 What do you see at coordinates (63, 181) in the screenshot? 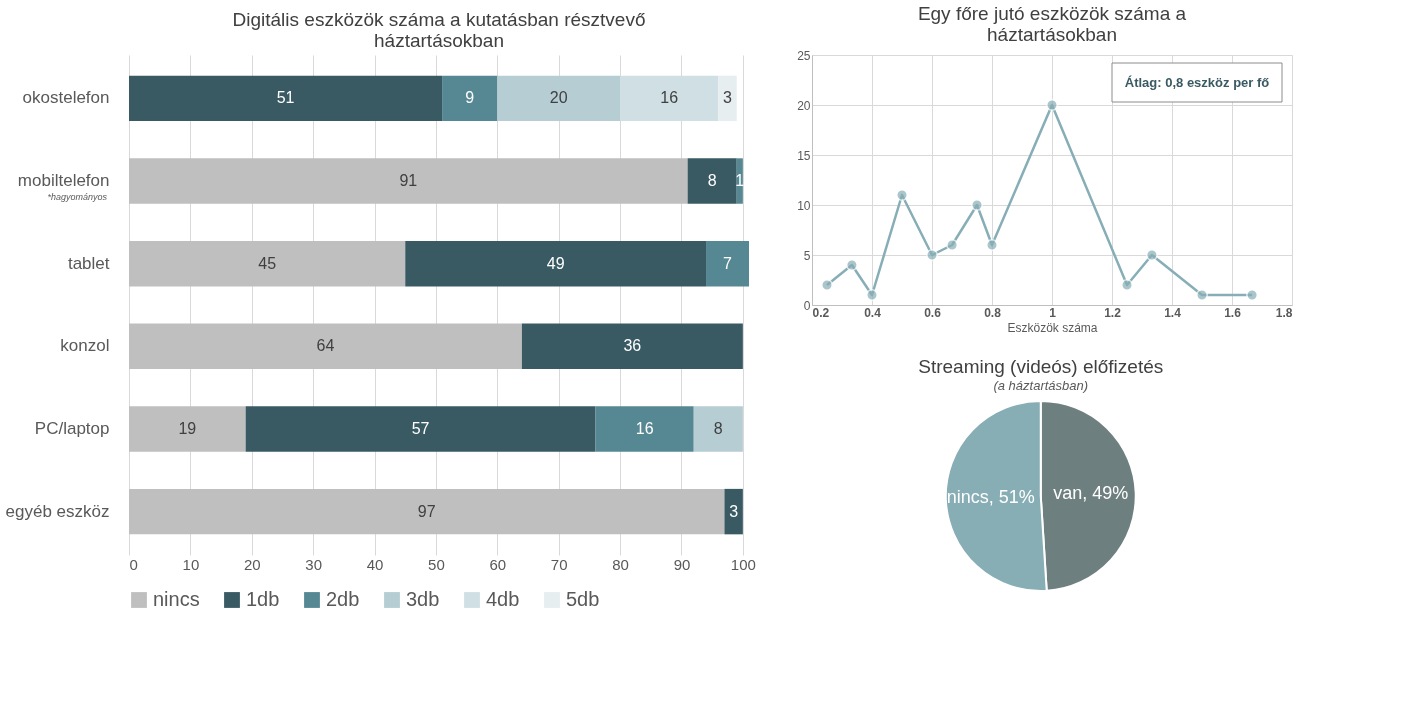
I see `y-tick-label: mobiltelefon` at bounding box center [63, 181].